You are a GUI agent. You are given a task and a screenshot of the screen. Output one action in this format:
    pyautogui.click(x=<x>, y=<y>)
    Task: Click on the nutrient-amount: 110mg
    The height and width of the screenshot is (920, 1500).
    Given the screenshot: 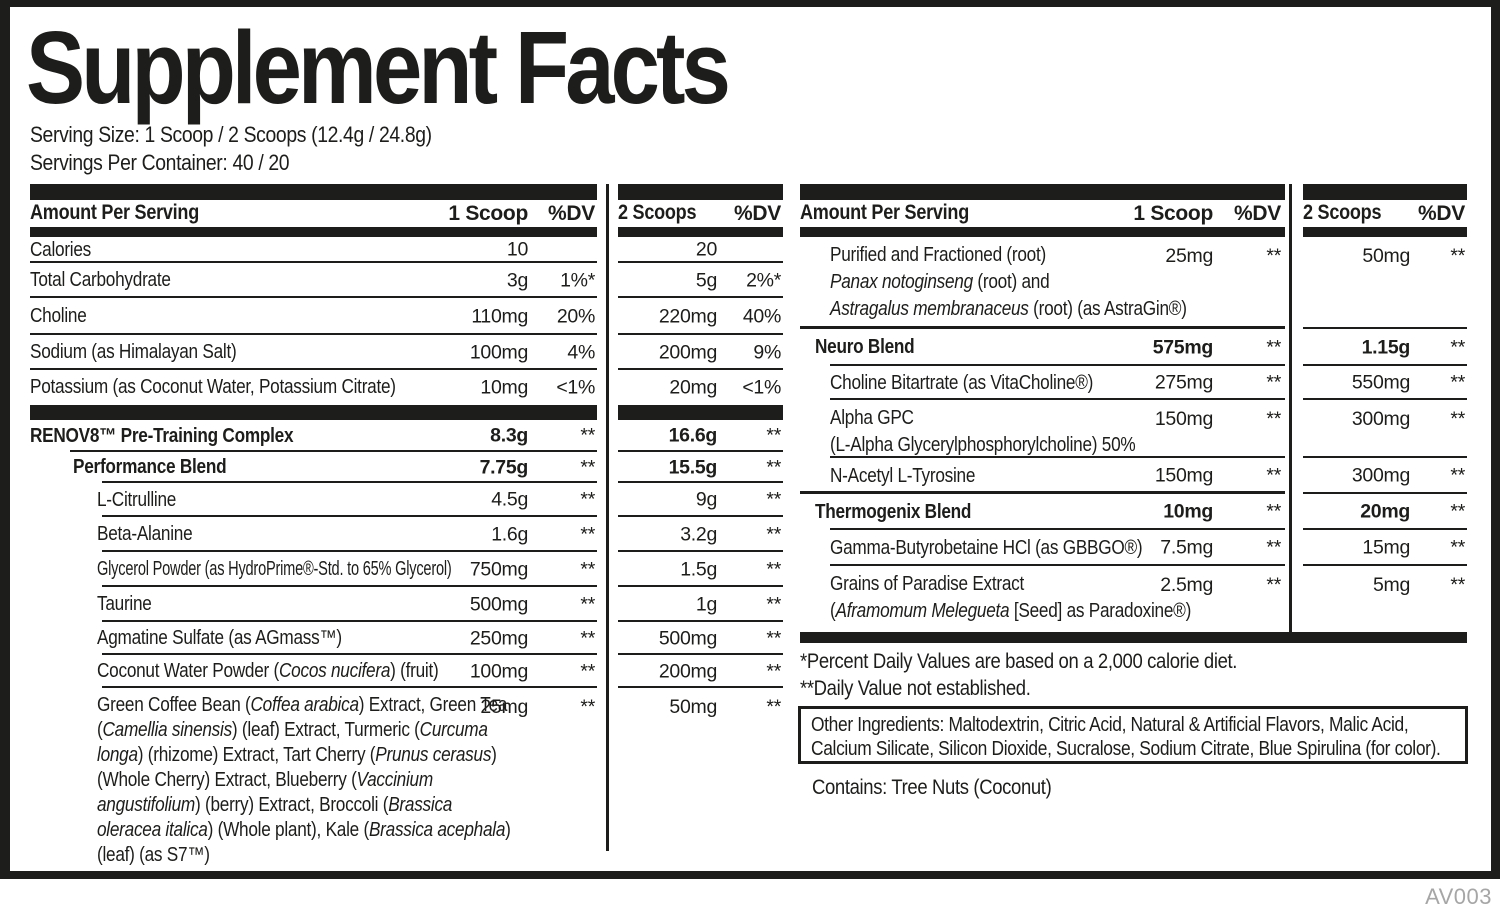 What is the action you would take?
    pyautogui.click(x=499, y=316)
    